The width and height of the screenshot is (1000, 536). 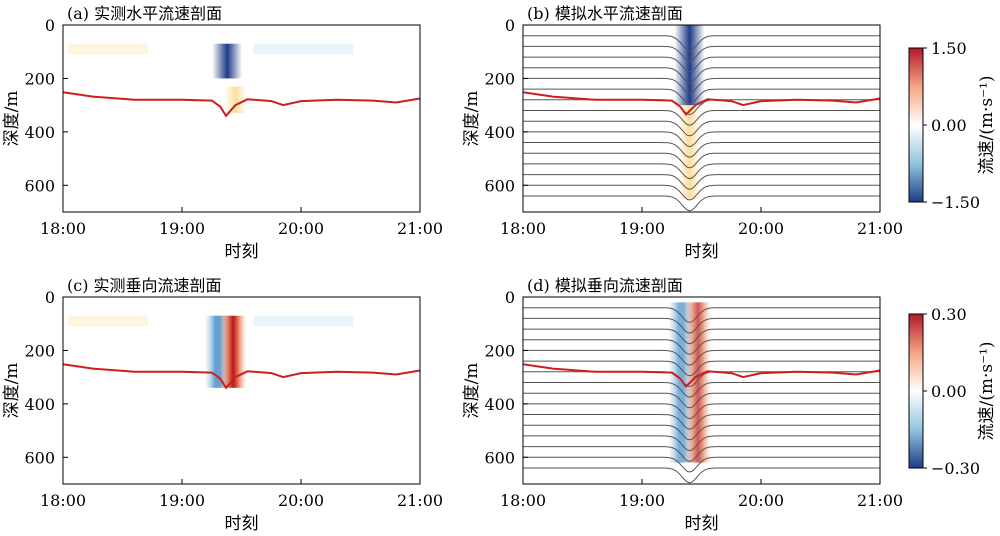 What do you see at coordinates (949, 48) in the screenshot?
I see `colorbar-tick-label: 1.50` at bounding box center [949, 48].